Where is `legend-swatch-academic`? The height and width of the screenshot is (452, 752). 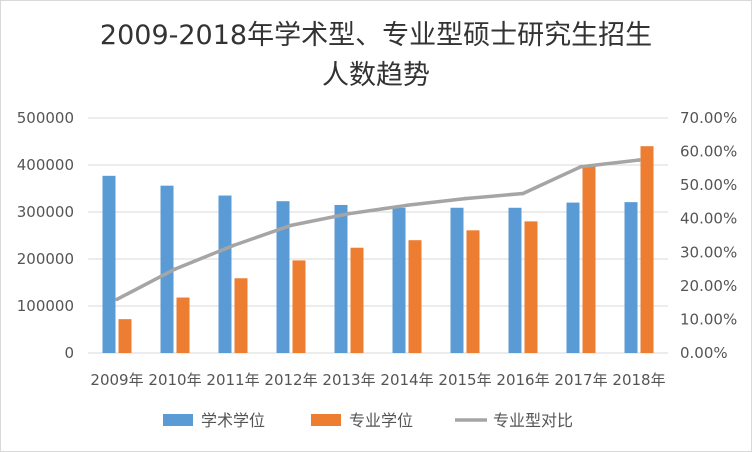
legend-swatch-academic is located at coordinates (178, 420).